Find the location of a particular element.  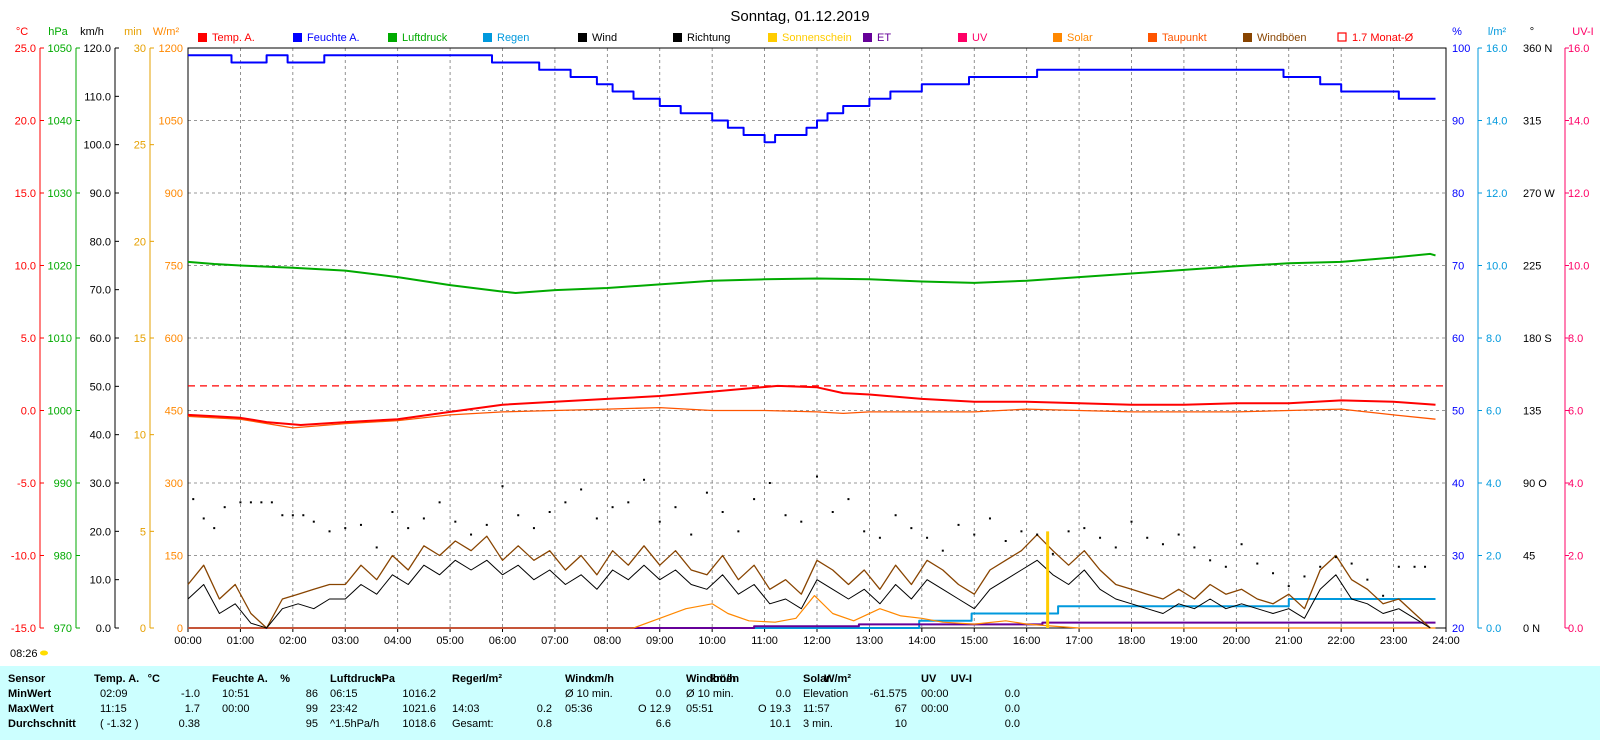

axis-tick-label-solar: 600 is located at coordinates (174, 339).